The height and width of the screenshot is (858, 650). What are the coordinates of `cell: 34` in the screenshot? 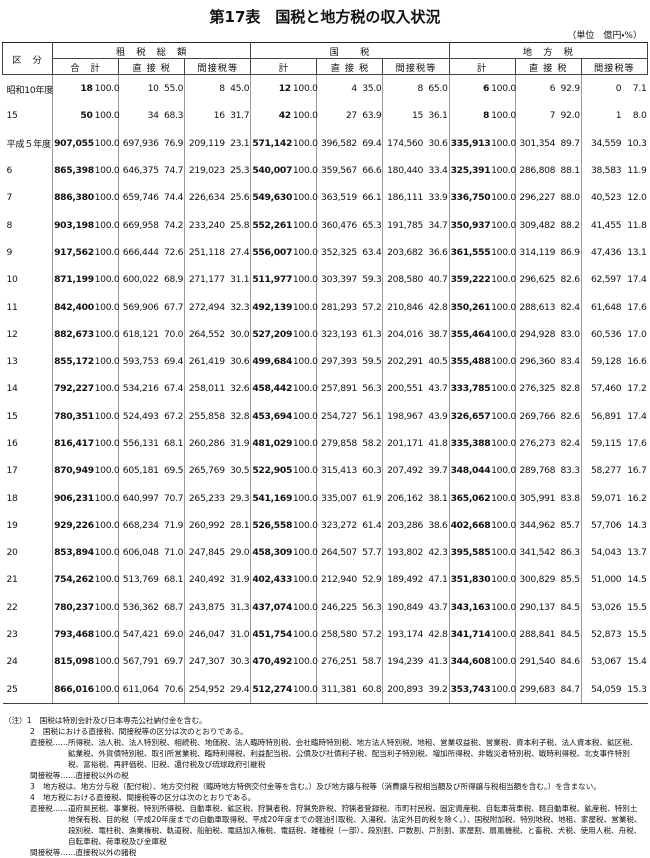 It's located at (139, 116).